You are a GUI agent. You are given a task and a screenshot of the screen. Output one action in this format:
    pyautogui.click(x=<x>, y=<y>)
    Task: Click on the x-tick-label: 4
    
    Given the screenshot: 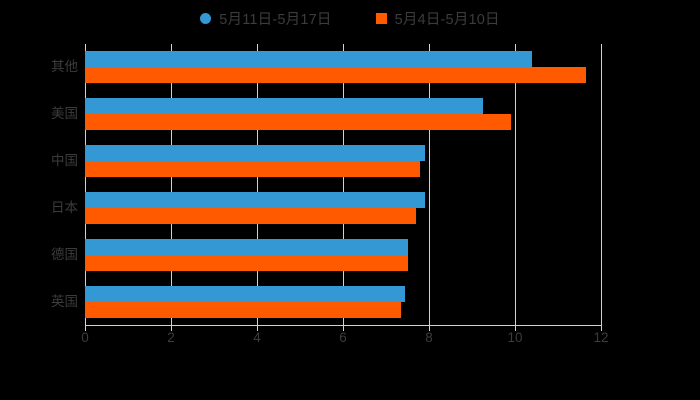 What is the action you would take?
    pyautogui.click(x=257, y=337)
    